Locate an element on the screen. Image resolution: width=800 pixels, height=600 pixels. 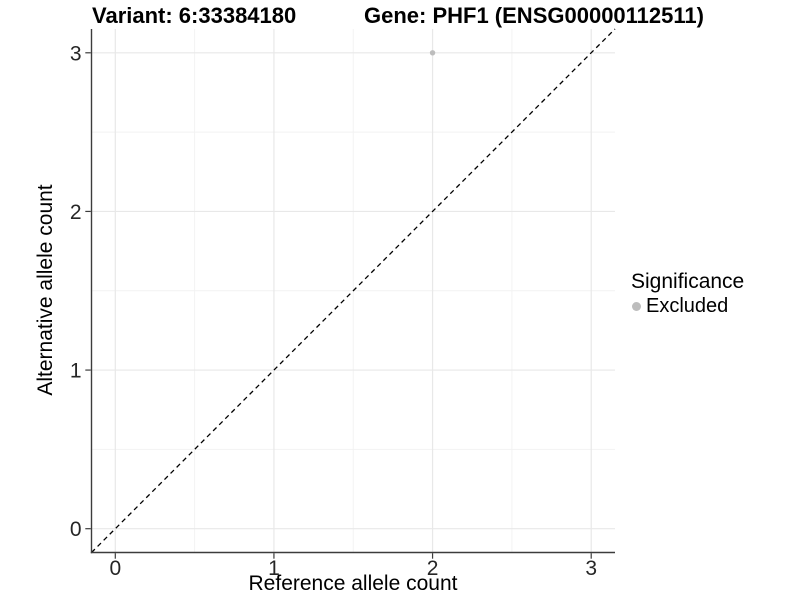
x-tick-label: 3 is located at coordinates (591, 568).